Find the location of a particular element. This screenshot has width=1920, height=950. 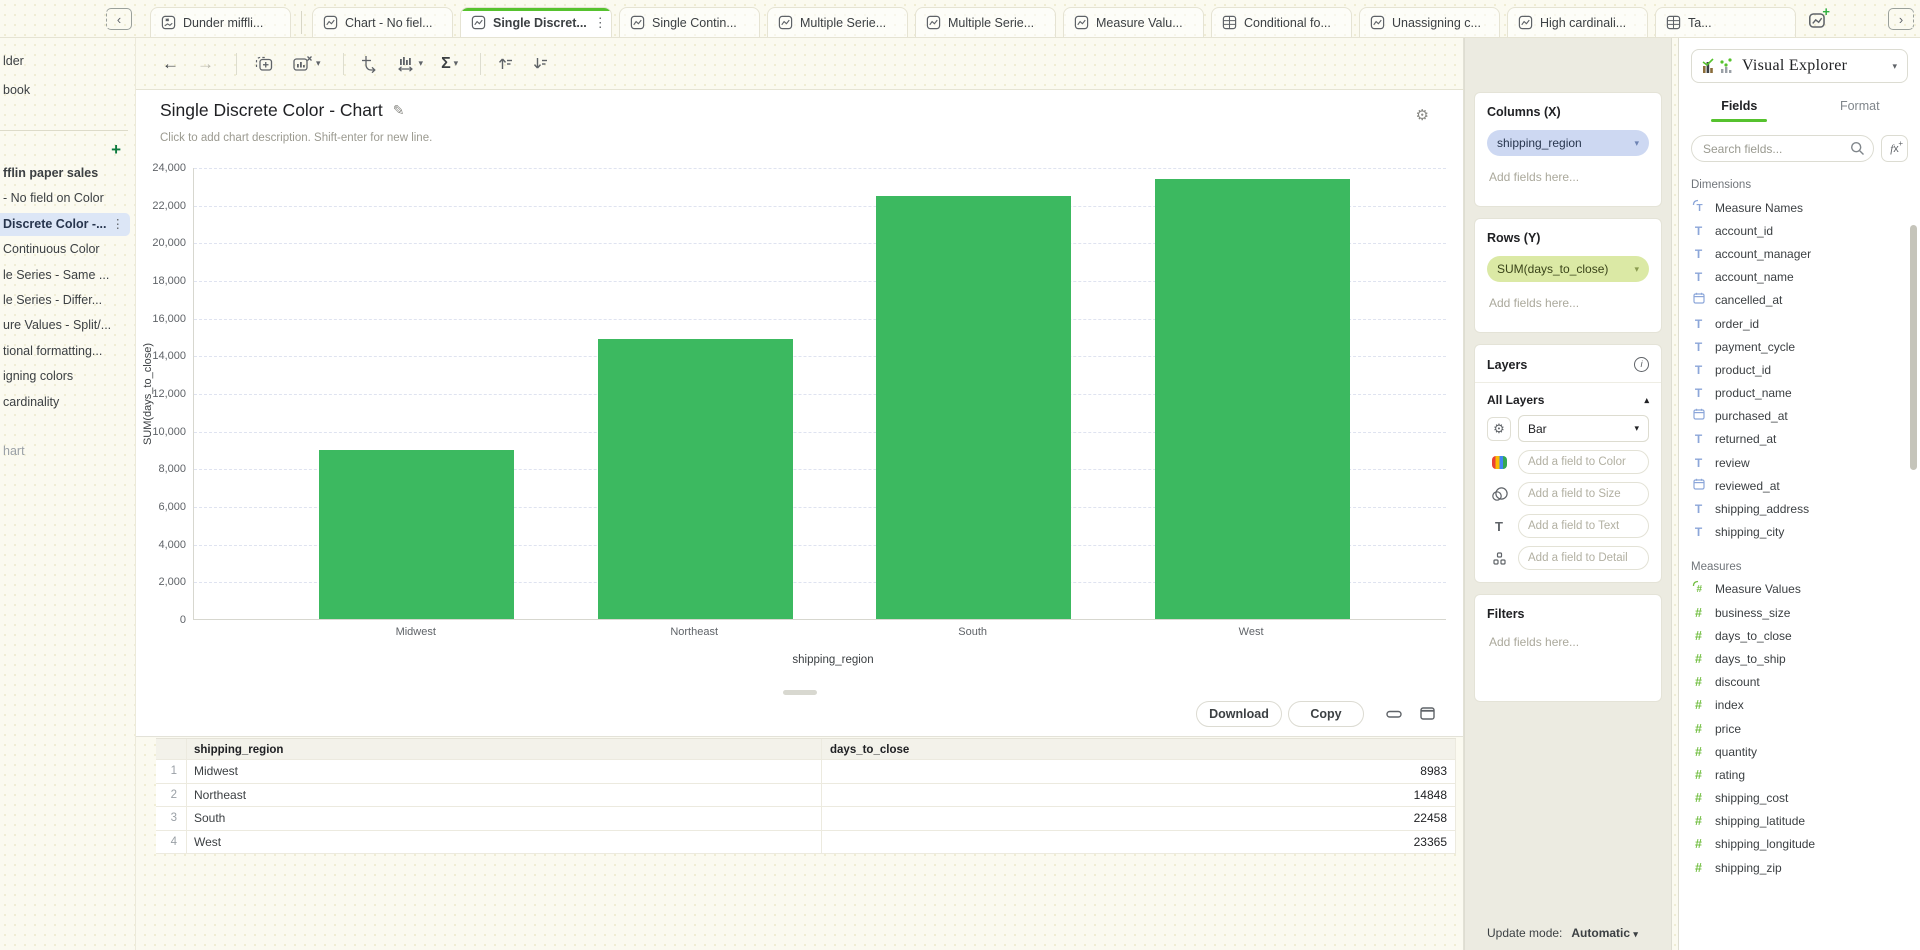

sidebar-chart-item: cardinality is located at coordinates (65, 402).